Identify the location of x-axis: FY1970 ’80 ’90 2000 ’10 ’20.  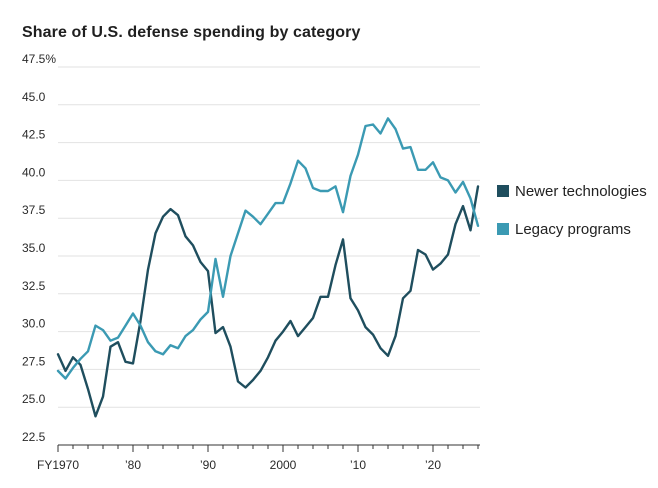
(258, 458).